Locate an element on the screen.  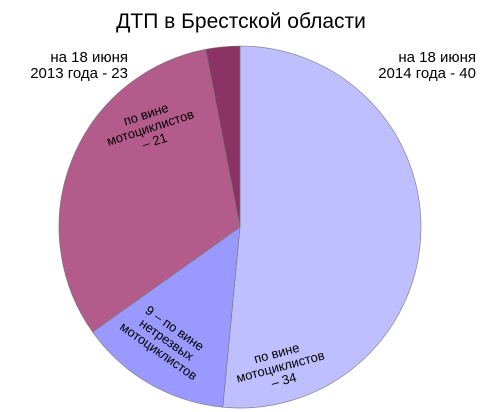
annotation: на 18 июня 2014 года - 40 is located at coordinates (427, 65).